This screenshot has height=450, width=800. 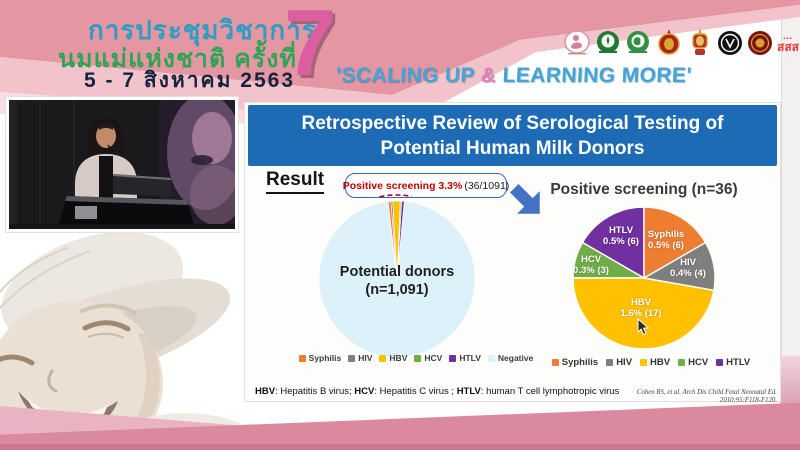 What do you see at coordinates (106, 136) in the screenshot?
I see `presenter-face` at bounding box center [106, 136].